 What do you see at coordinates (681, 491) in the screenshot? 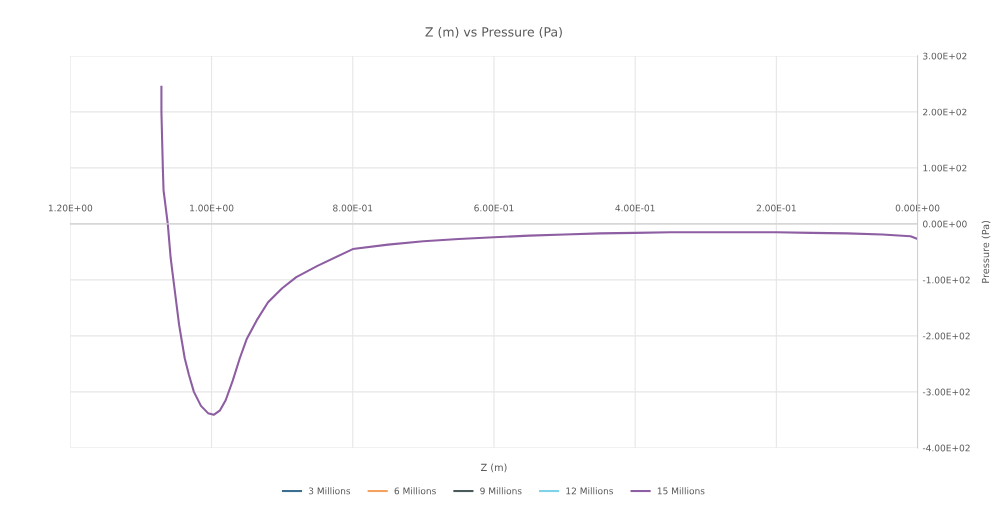
I see `legend-label: 15 Millions` at bounding box center [681, 491].